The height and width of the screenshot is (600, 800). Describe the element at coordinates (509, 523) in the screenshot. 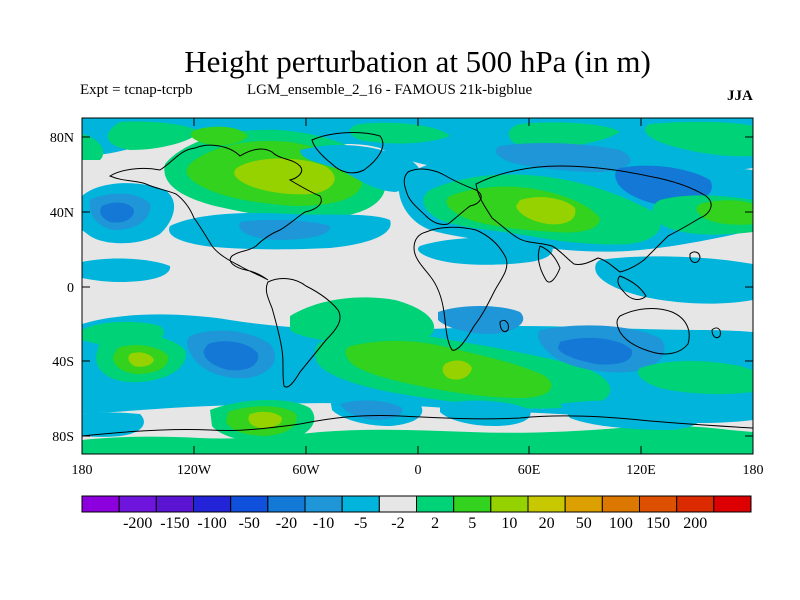

I see `colorbar-label: 10` at that location.